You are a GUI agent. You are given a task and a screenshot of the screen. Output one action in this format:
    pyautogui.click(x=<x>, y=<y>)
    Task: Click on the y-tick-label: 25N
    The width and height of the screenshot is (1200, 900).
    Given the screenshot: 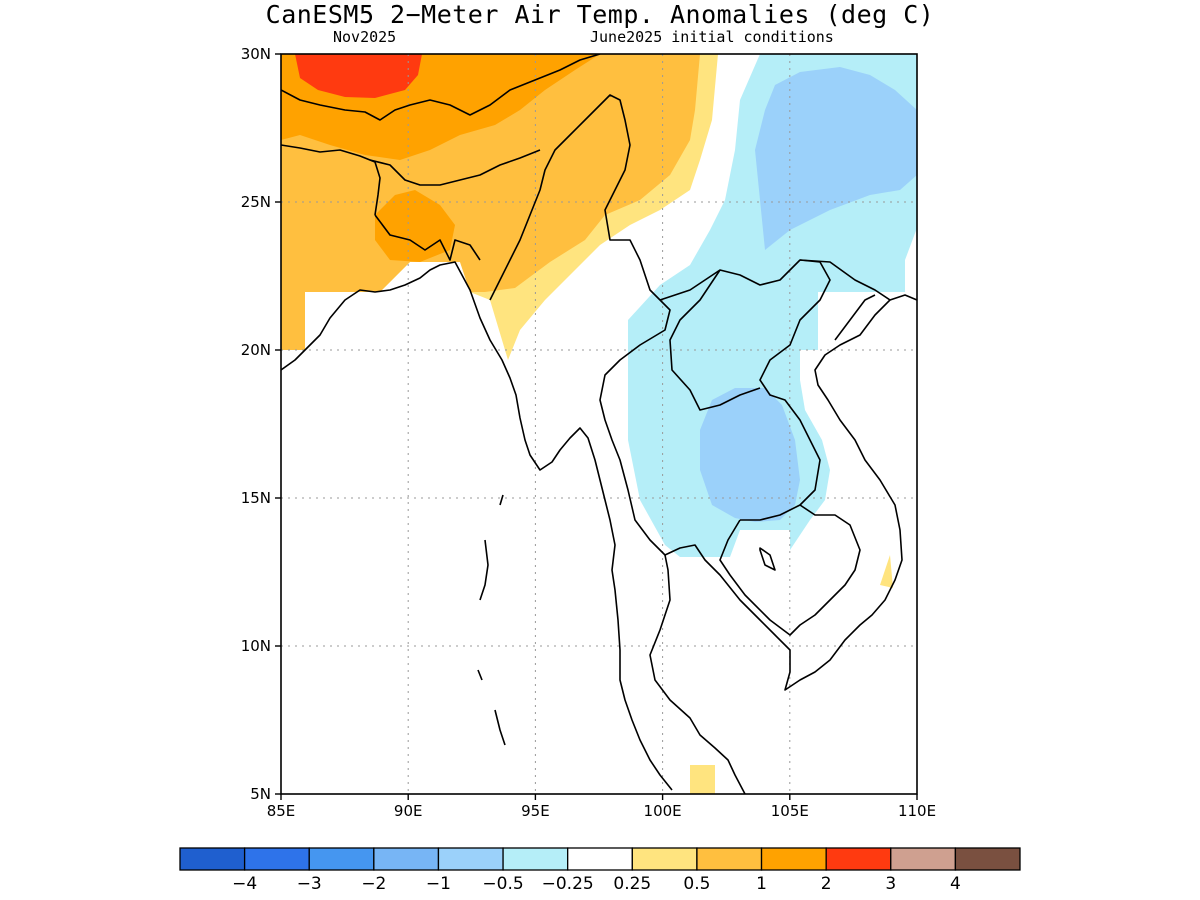 What is the action you would take?
    pyautogui.click(x=256, y=202)
    